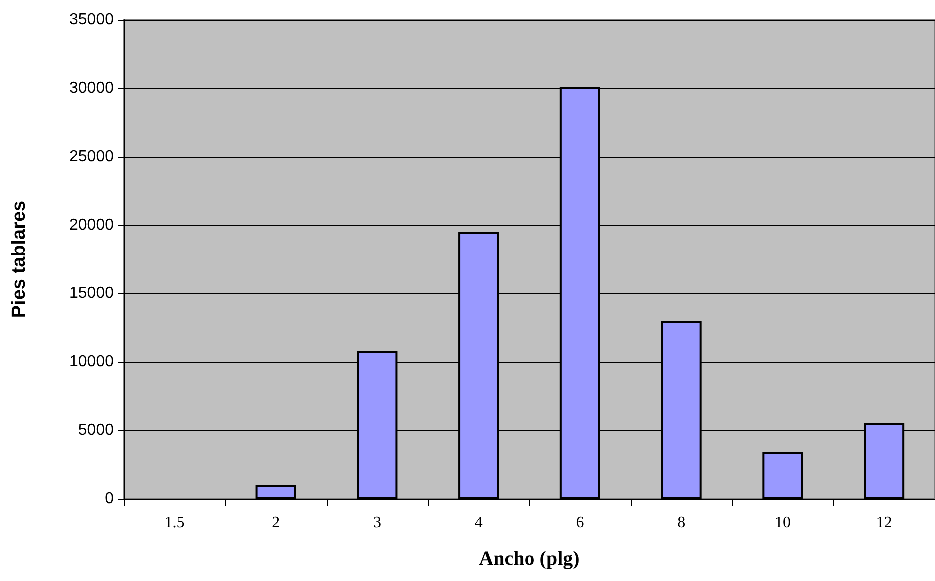 The width and height of the screenshot is (935, 581). What do you see at coordinates (782, 523) in the screenshot?
I see `x-tick-label: 10` at bounding box center [782, 523].